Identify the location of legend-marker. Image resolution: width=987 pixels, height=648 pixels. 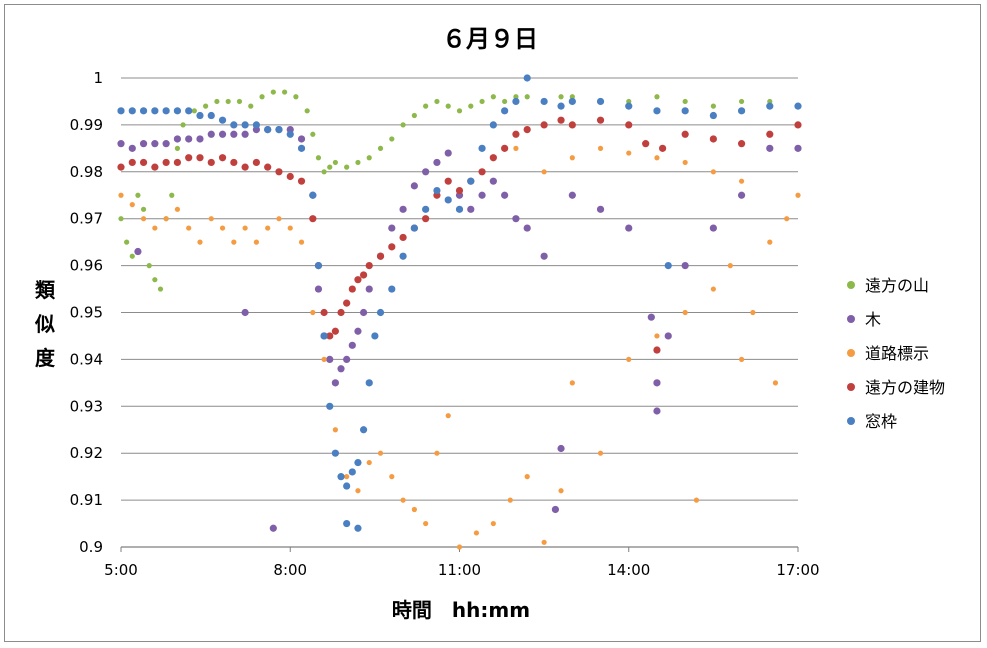
(851, 285).